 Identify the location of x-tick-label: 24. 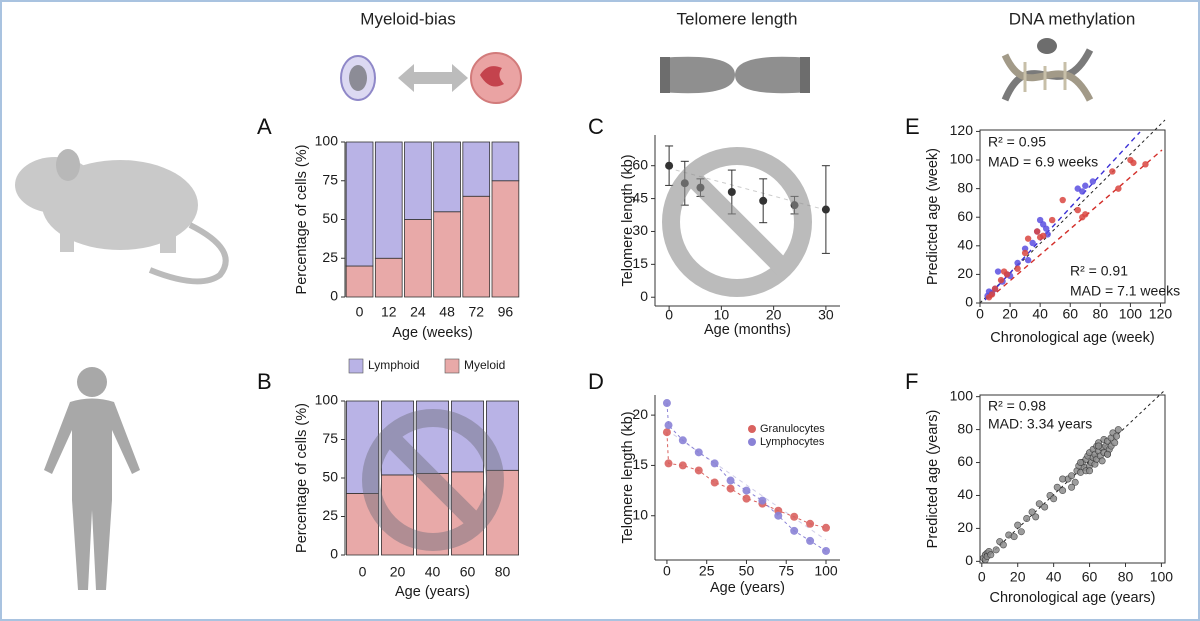
(418, 312).